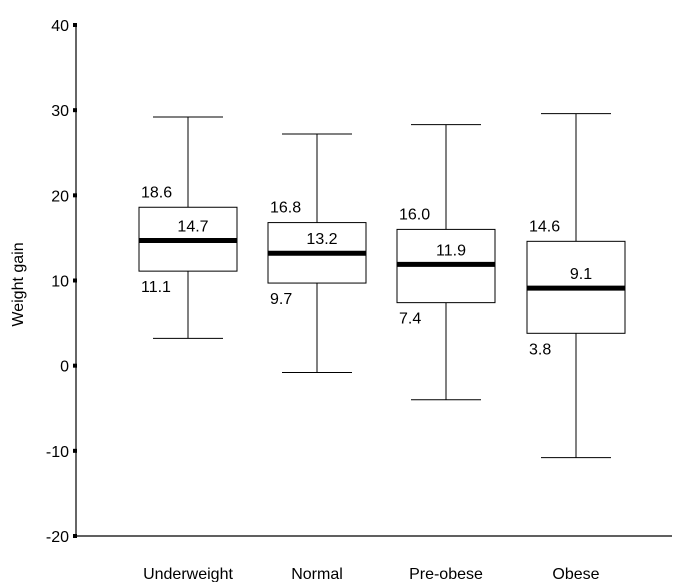 The height and width of the screenshot is (582, 678). I want to click on category-label: Underweight, so click(188, 574).